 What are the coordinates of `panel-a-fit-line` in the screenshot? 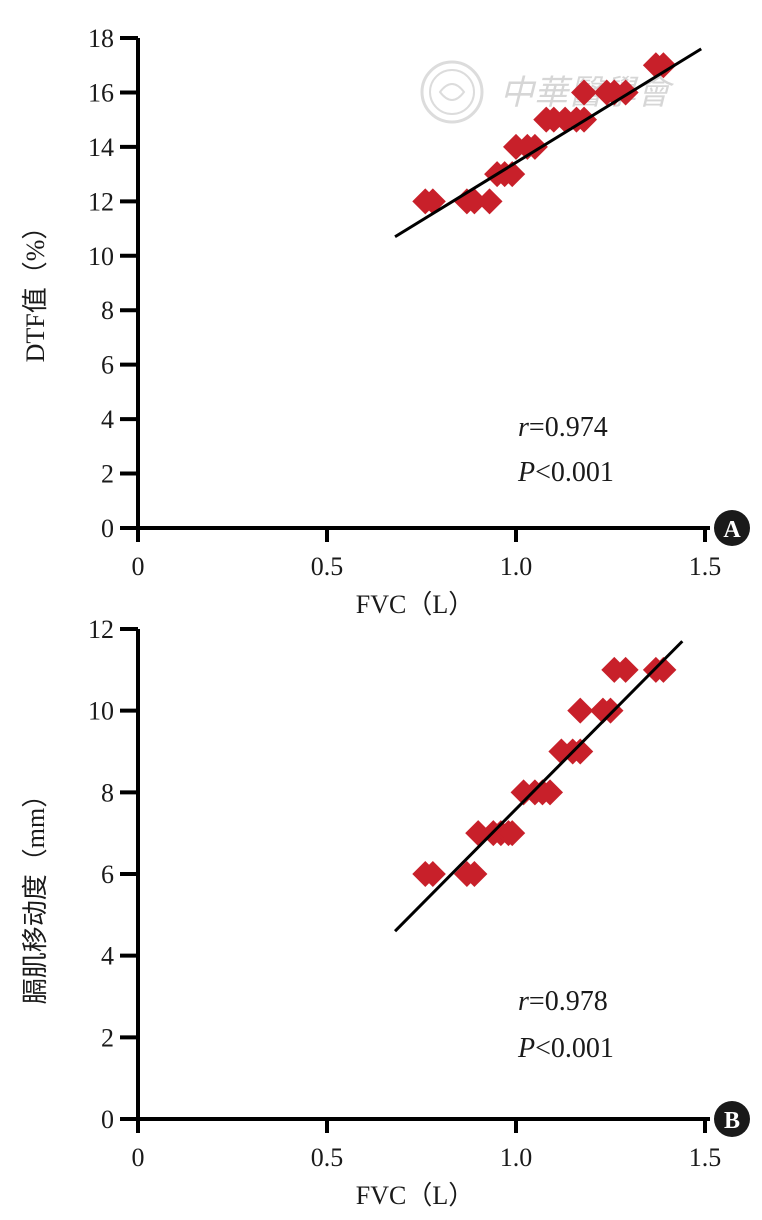 It's located at (548, 143).